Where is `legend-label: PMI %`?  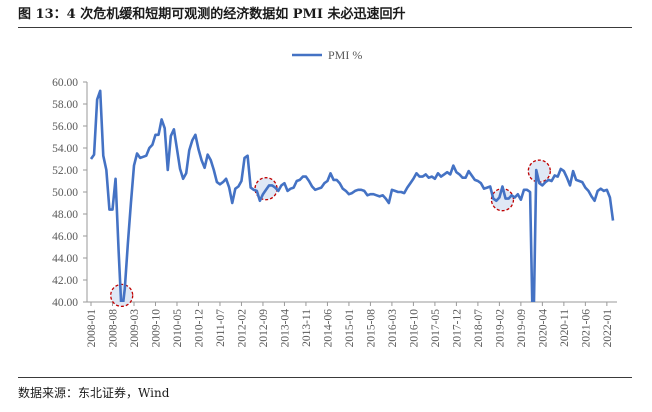
legend-label: PMI % is located at coordinates (345, 55).